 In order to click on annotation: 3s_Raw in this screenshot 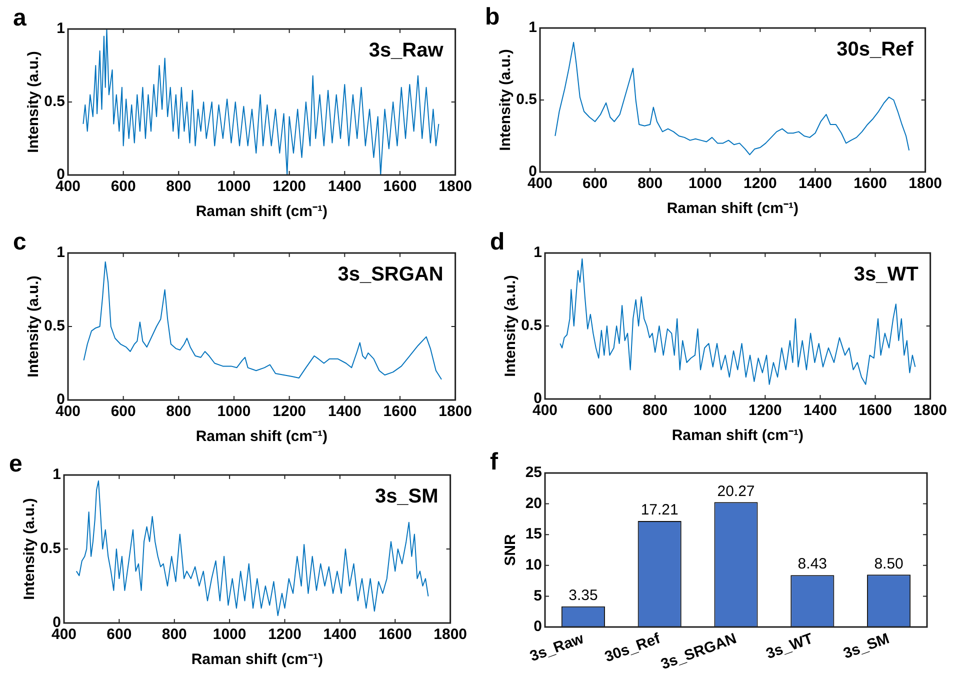, I will do `click(406, 51)`.